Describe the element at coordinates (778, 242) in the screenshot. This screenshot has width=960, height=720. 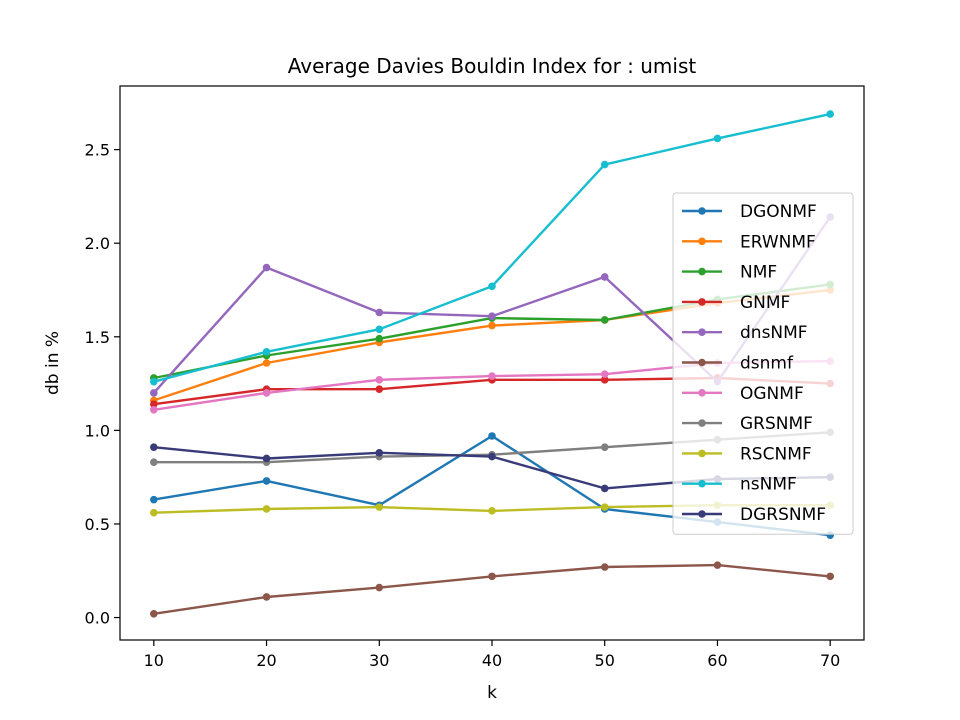
I see `legend-label: ERWNMF` at that location.